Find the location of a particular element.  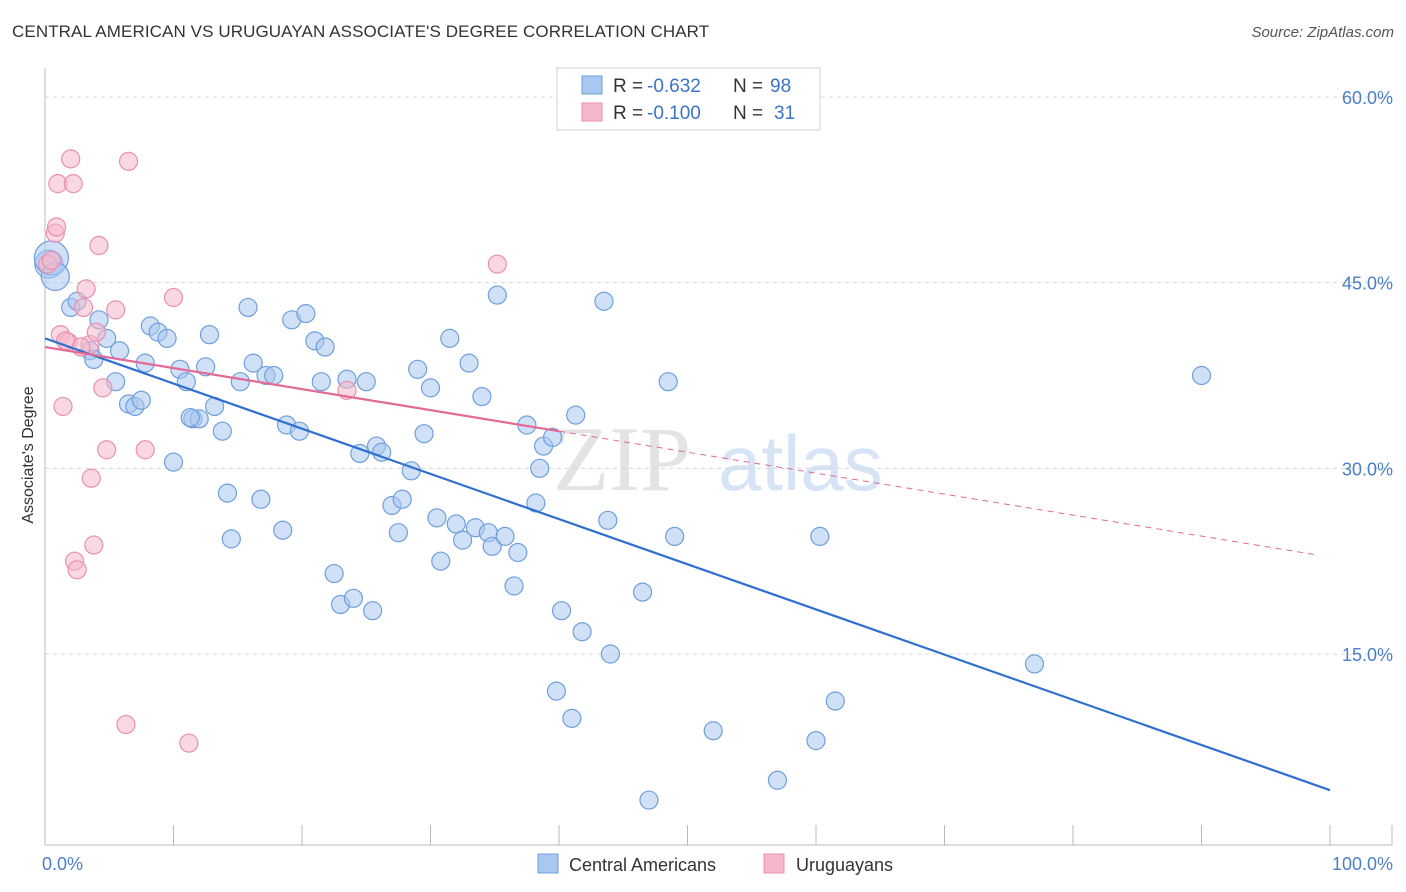

legend-label-uruguayans: Uruguayans is located at coordinates (844, 865).